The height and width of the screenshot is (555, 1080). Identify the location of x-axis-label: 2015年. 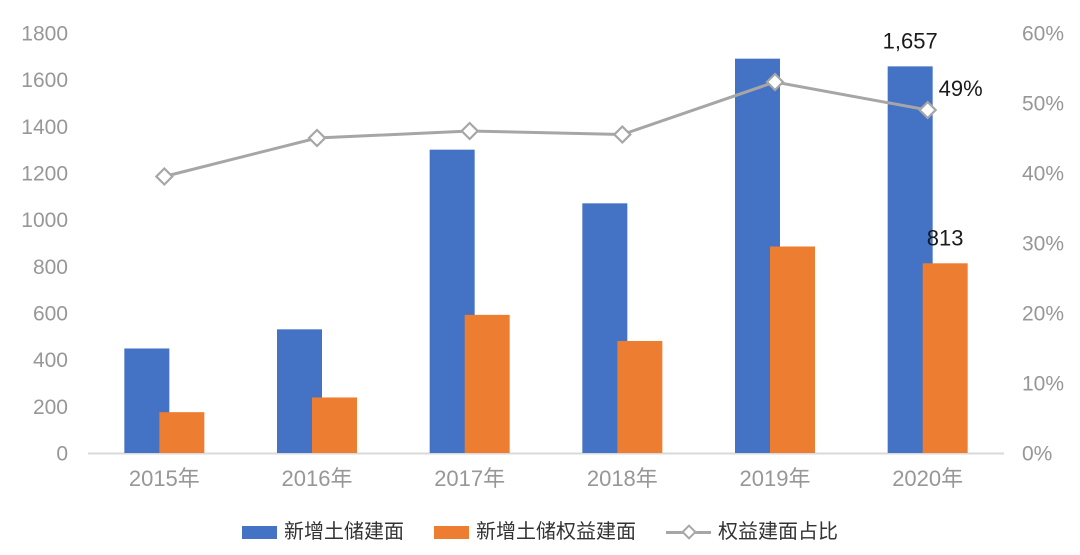
(164, 478).